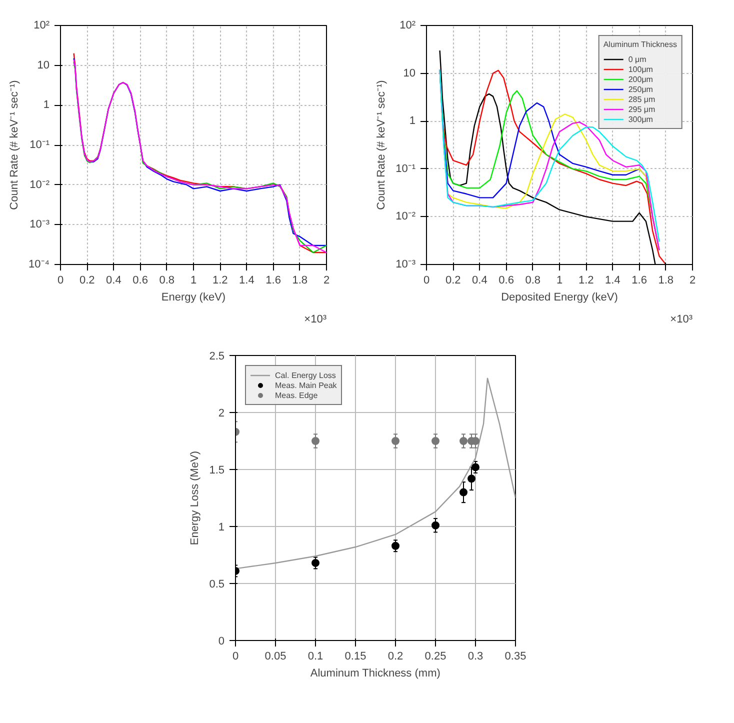 The height and width of the screenshot is (723, 734). What do you see at coordinates (375, 674) in the screenshot?
I see `x-axis-title: Aluminum Thickness (mm)` at bounding box center [375, 674].